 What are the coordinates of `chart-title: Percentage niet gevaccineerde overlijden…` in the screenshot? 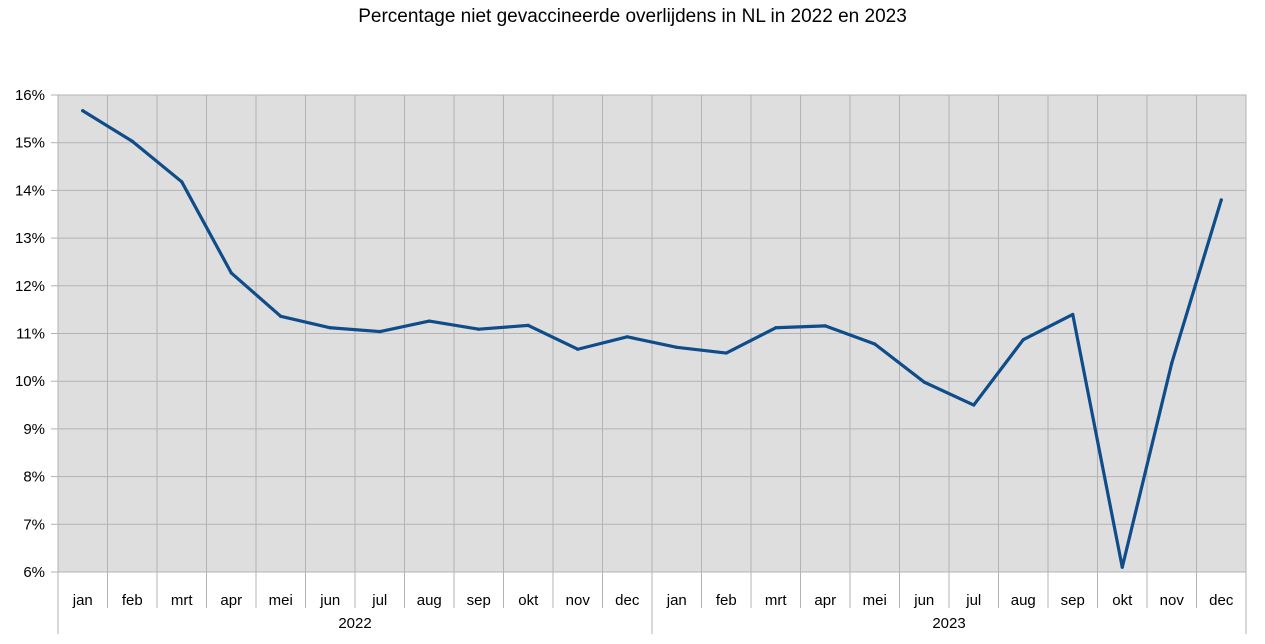 It's located at (632, 16).